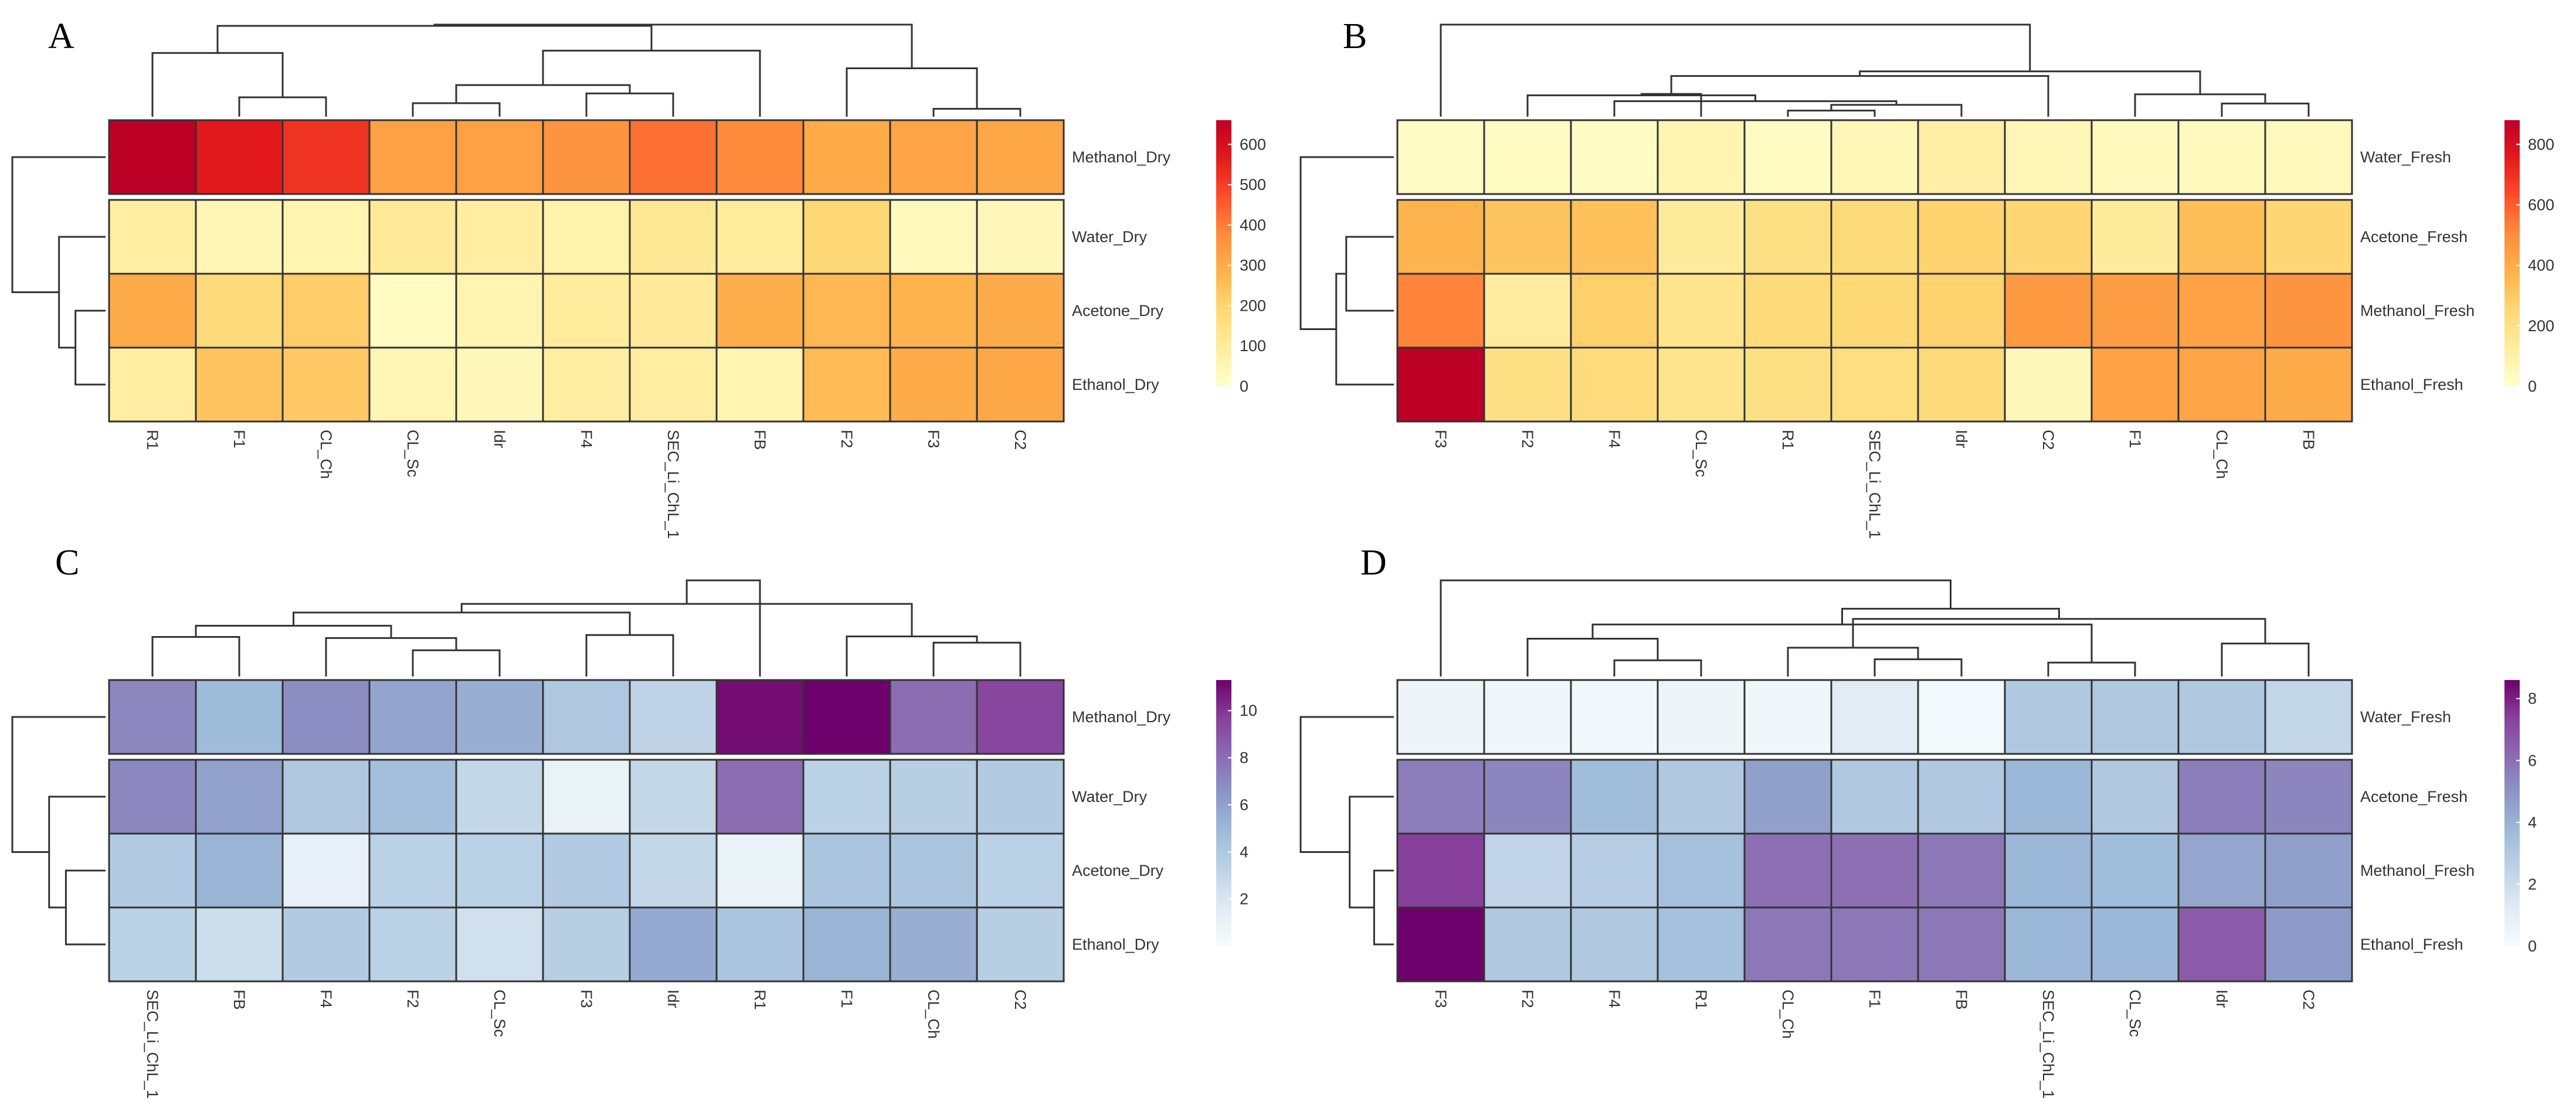  I want to click on row-label: Ethanol_Fresh, so click(2411, 384).